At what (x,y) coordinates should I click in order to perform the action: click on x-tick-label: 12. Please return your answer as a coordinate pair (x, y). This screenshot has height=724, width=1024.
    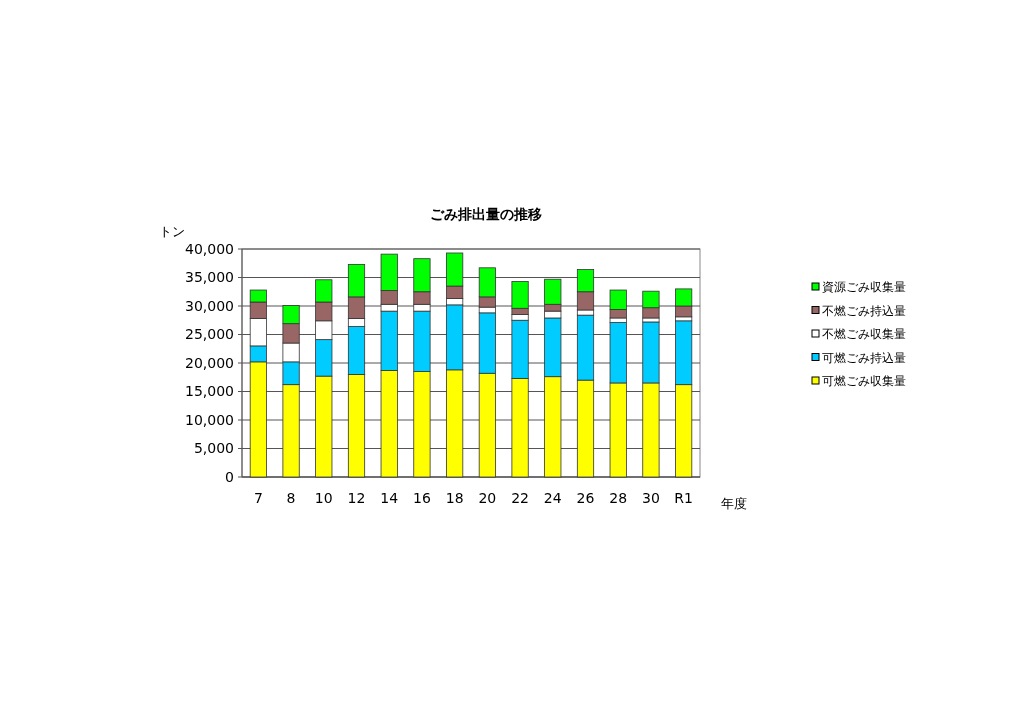
    Looking at the image, I should click on (356, 498).